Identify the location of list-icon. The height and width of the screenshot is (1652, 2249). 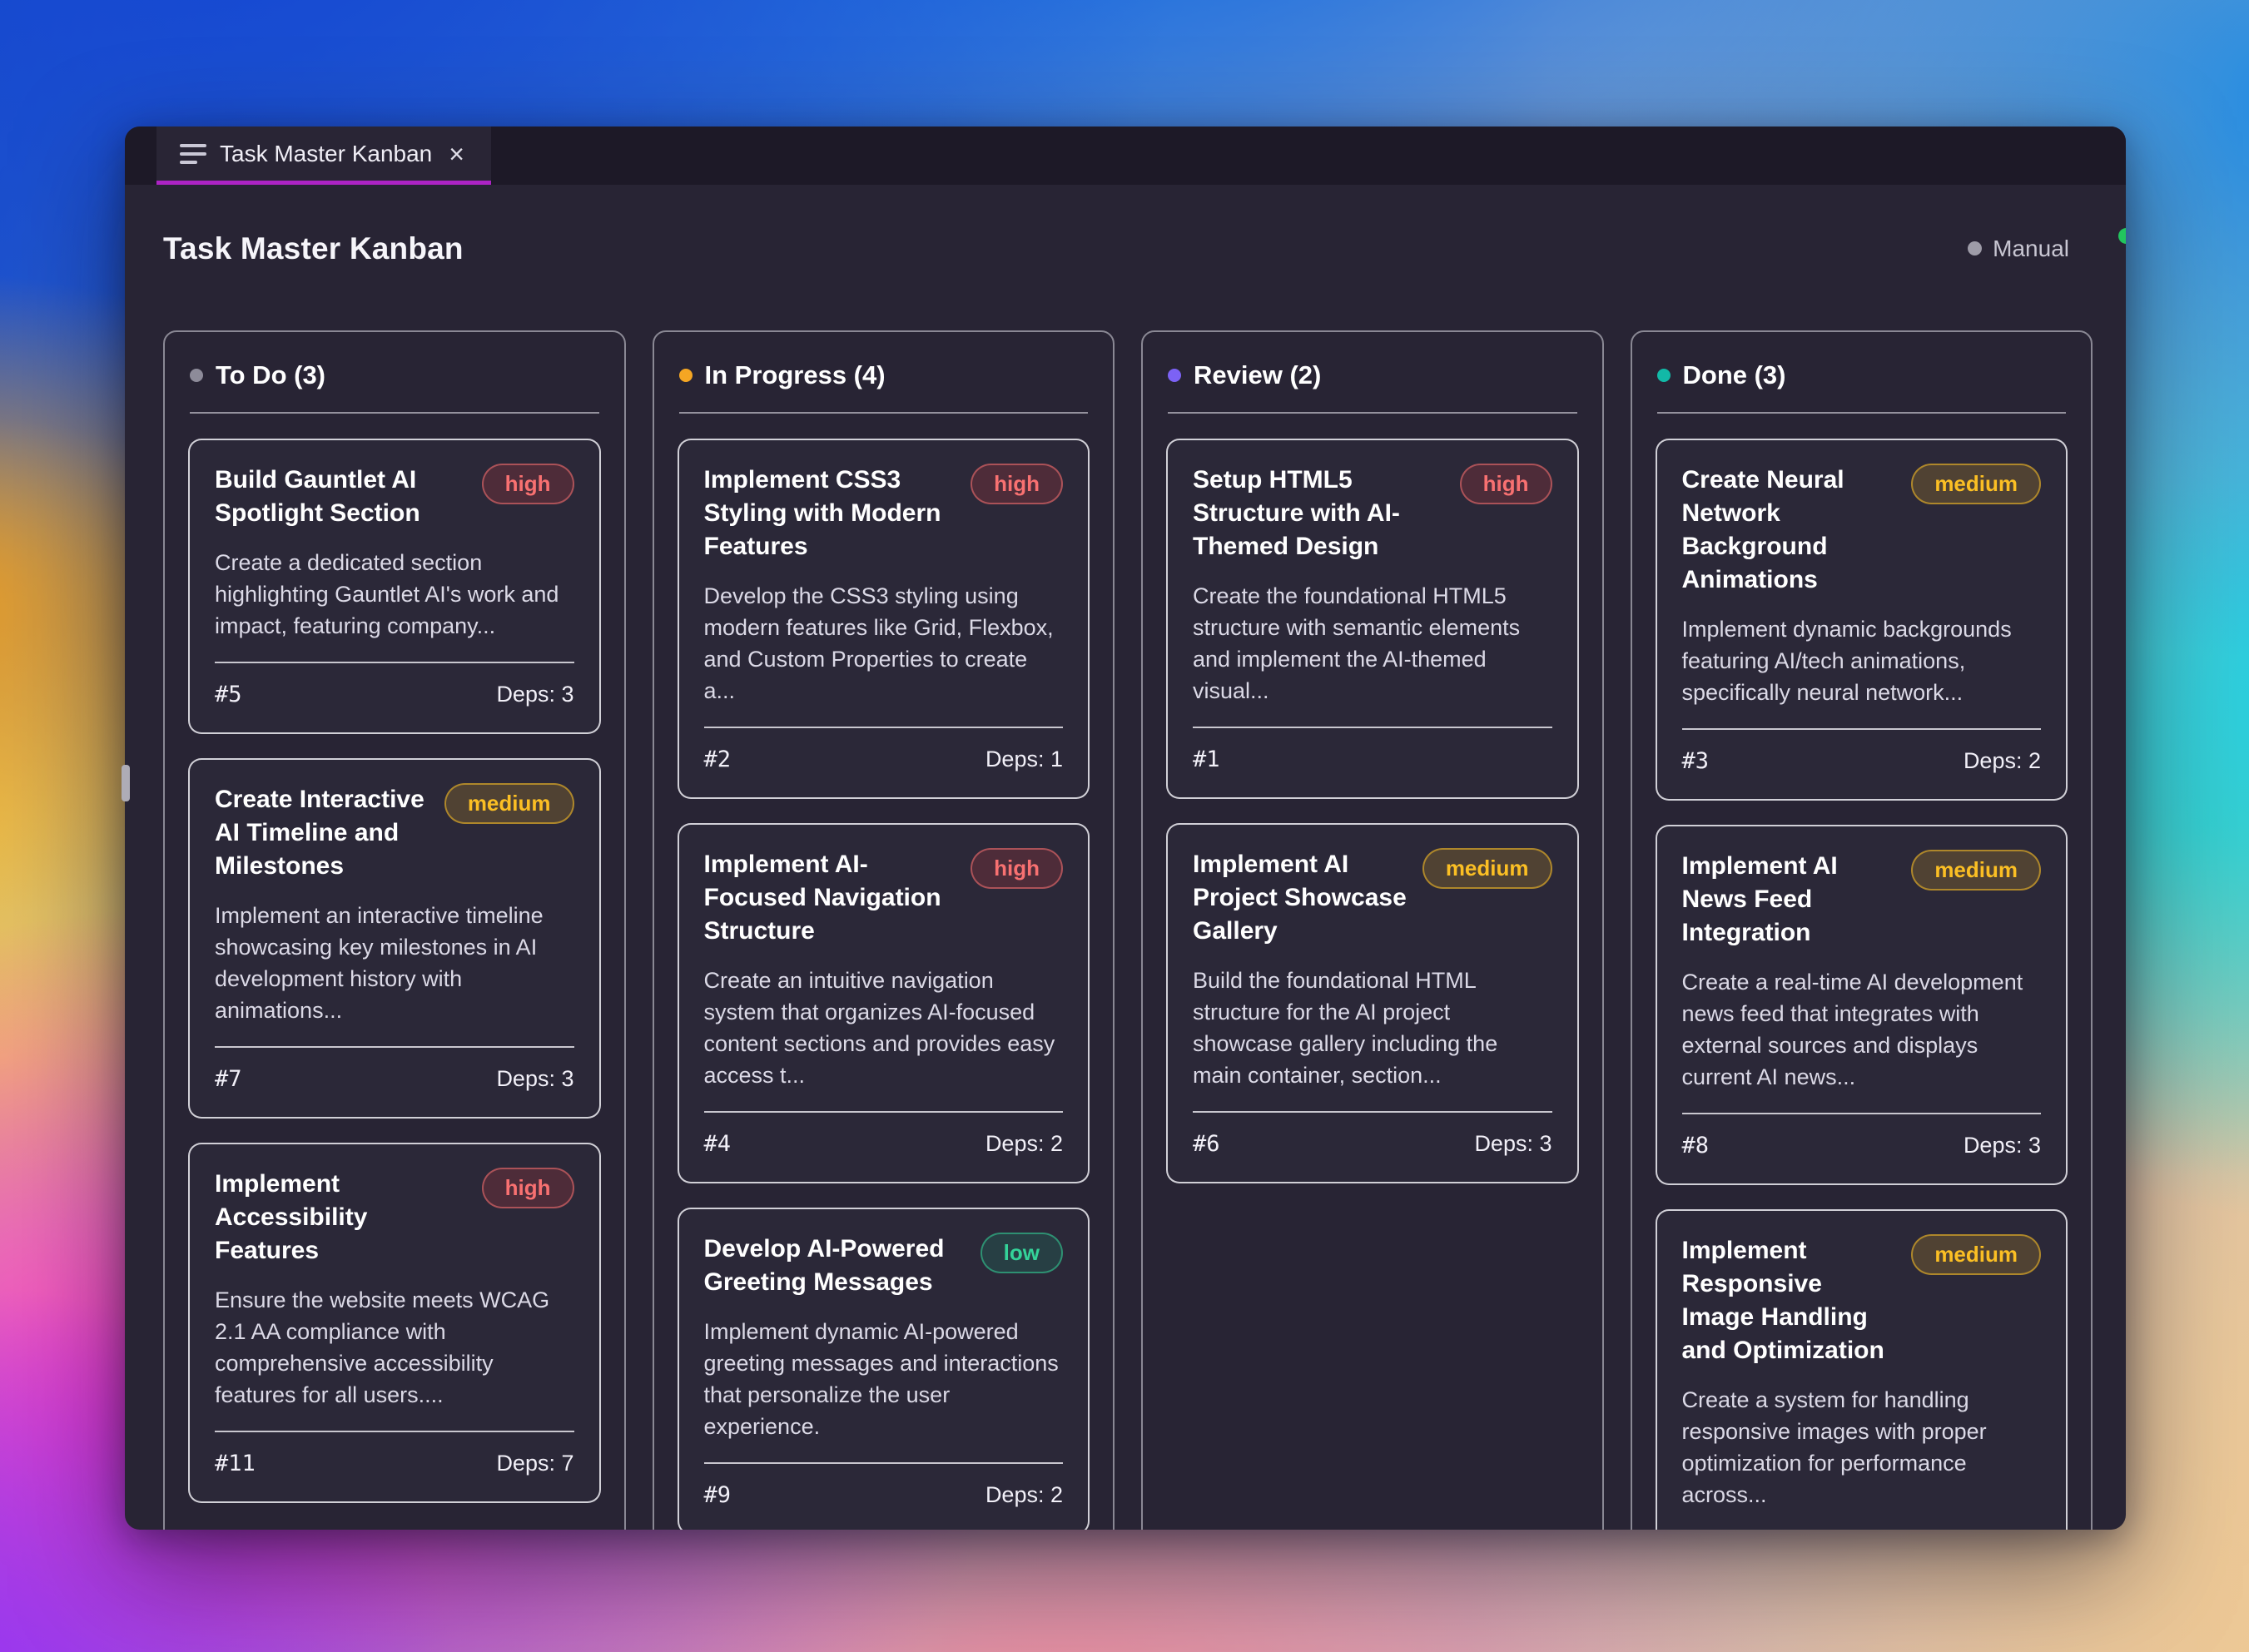
(193, 153).